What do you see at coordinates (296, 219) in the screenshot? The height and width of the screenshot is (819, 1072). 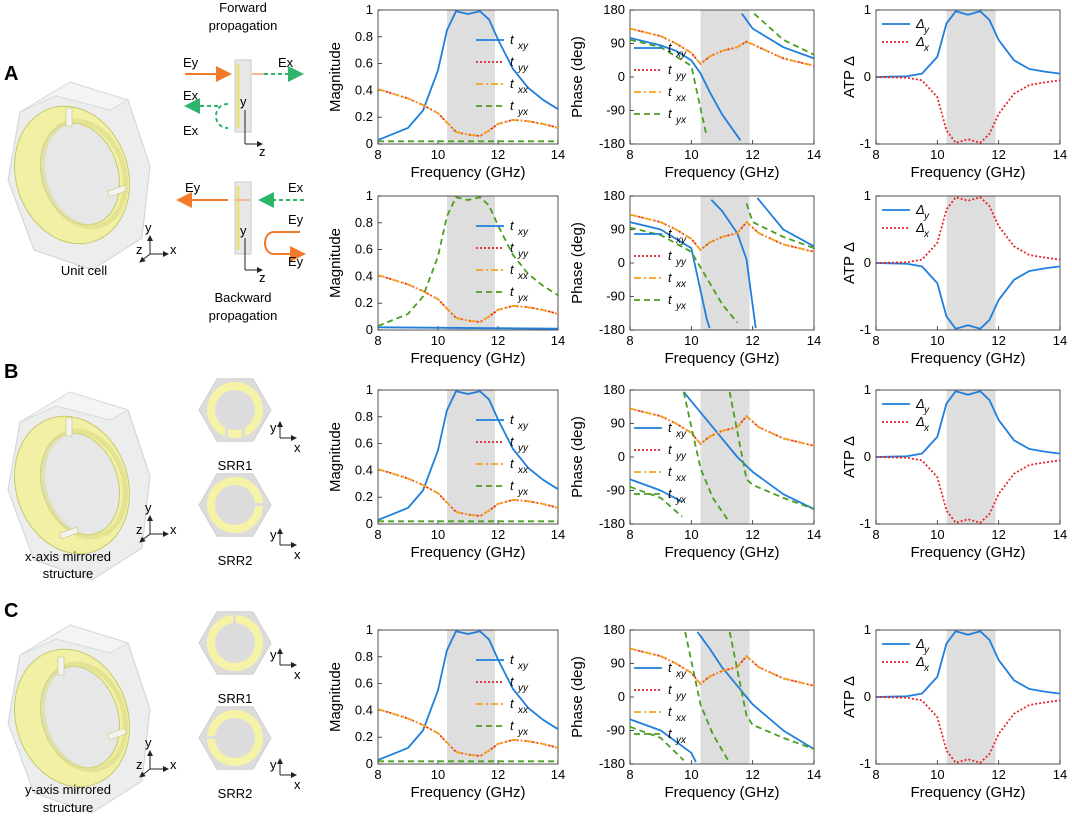 I see `label-ey-reflect-1: Ey` at bounding box center [296, 219].